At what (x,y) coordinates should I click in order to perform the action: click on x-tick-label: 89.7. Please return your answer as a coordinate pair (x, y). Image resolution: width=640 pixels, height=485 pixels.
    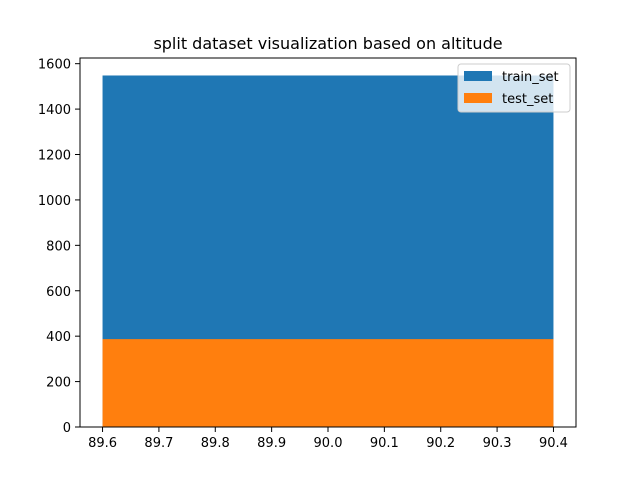
    Looking at the image, I should click on (158, 443).